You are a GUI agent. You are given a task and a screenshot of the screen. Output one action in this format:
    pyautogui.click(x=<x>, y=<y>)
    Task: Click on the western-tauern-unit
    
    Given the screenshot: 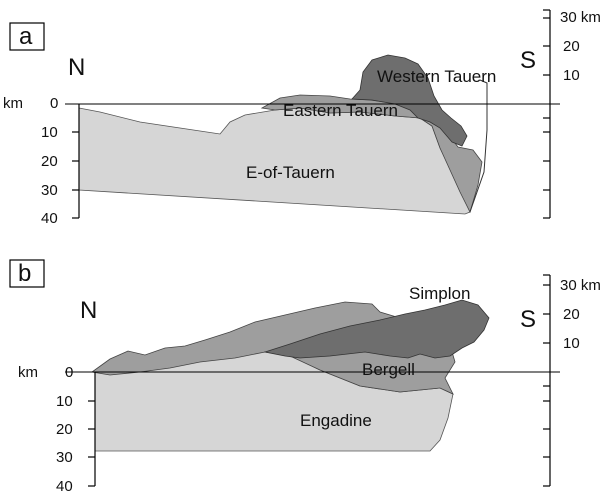 What is the action you would take?
    pyautogui.click(x=409, y=100)
    